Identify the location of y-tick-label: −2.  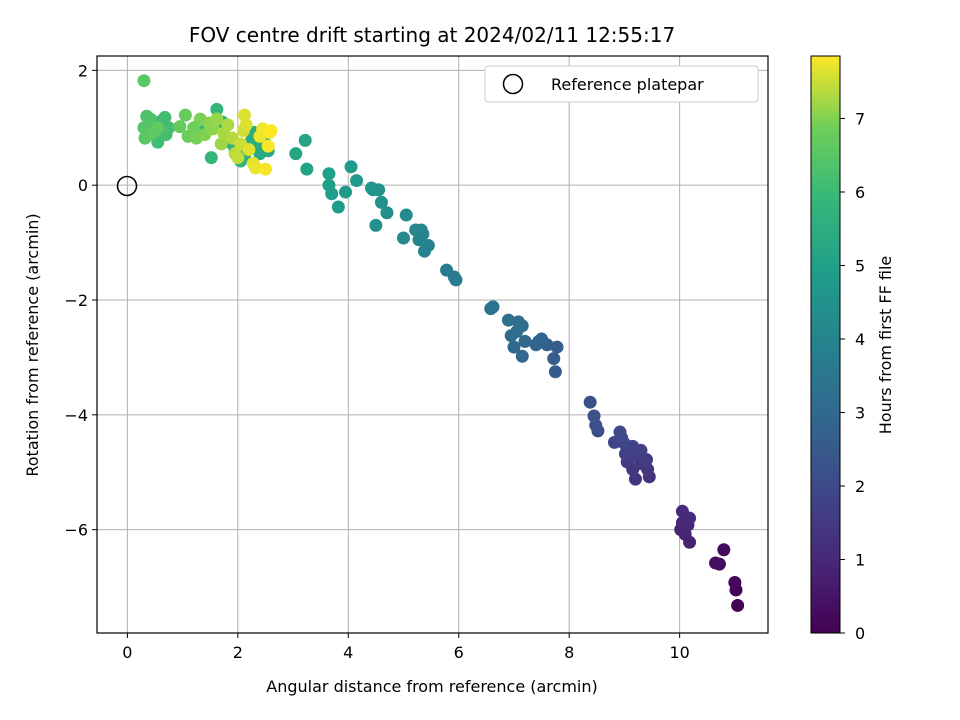
(76, 300).